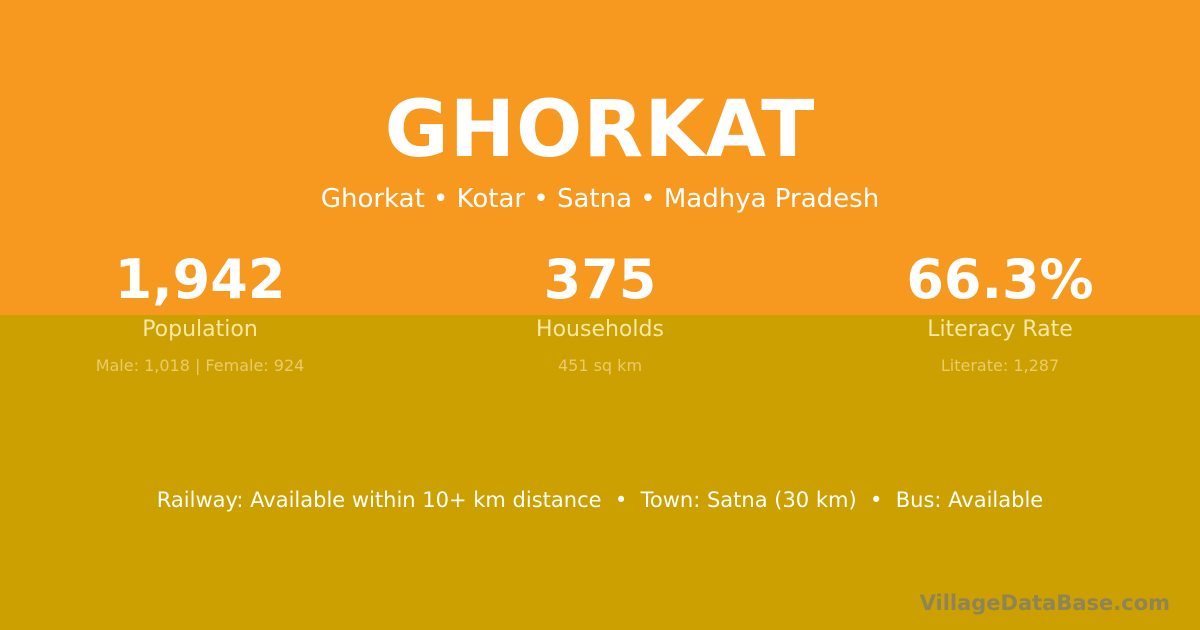  I want to click on stat-value: 375, so click(600, 279).